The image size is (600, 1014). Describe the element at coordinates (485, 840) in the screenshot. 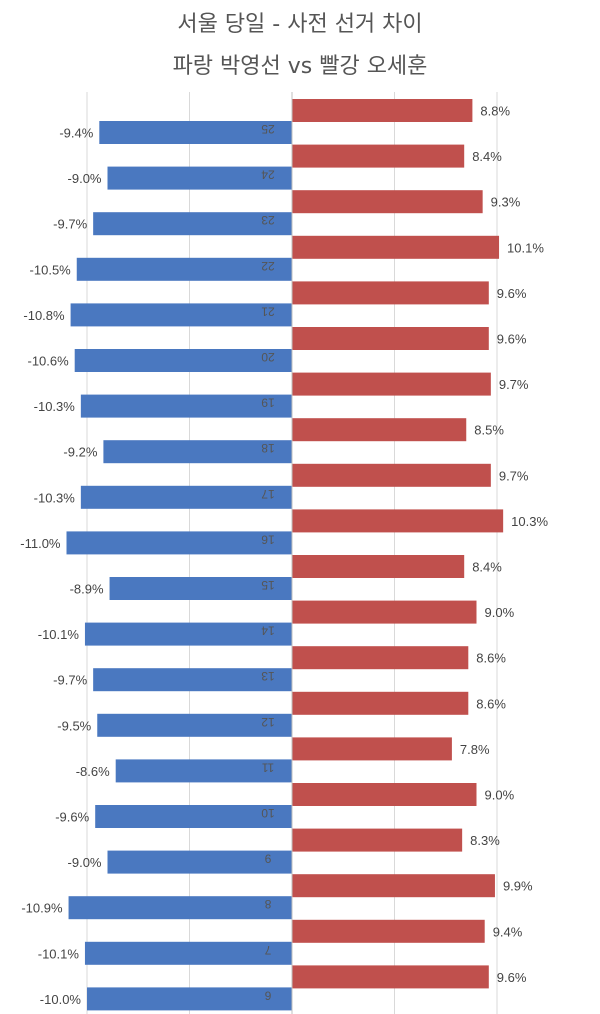

I see `red-value-label: 8.3%` at that location.